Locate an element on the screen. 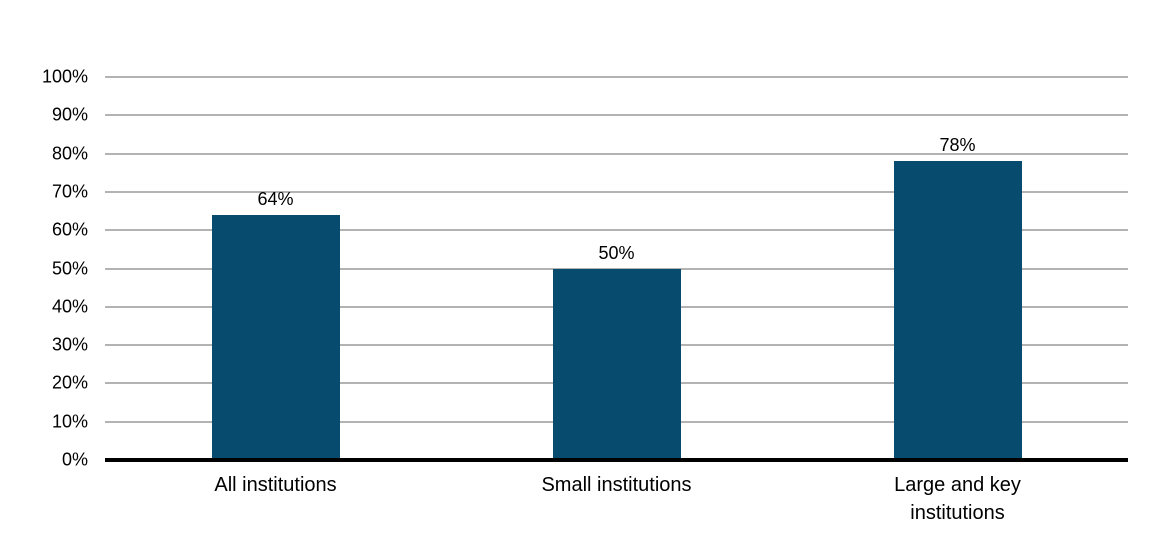  y-tick-label: 80% is located at coordinates (69, 153).